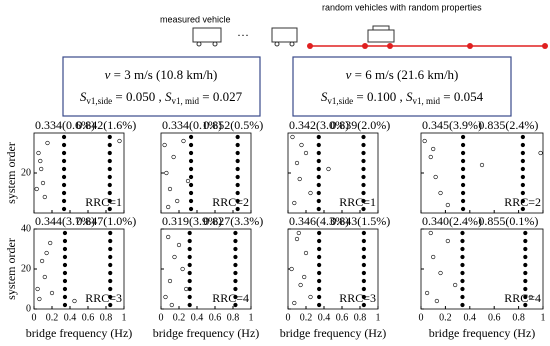 This screenshot has height=346, width=550. I want to click on annotation: 0.855(0.1%), so click(508, 221).